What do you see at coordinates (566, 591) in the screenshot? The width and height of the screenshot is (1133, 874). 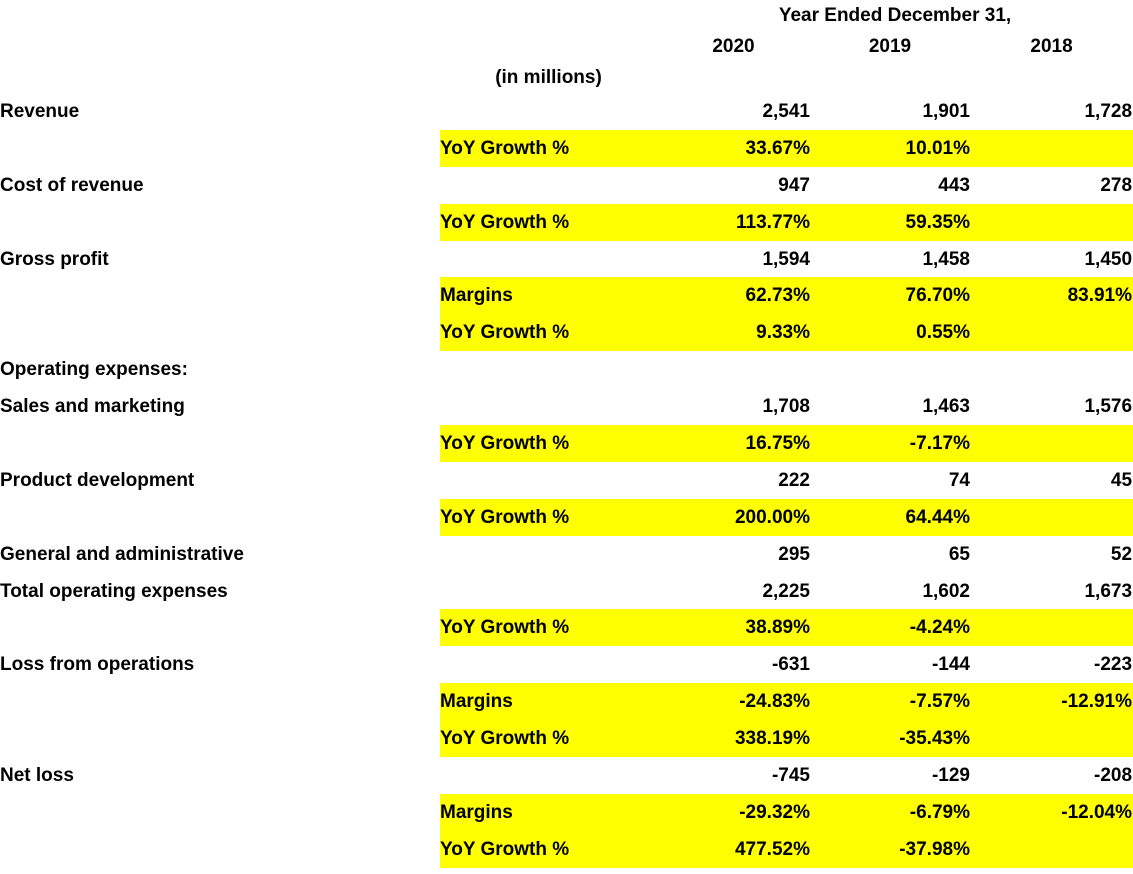 I see `line-item-row: Total operating expenses 2,225 1,602 1,673` at bounding box center [566, 591].